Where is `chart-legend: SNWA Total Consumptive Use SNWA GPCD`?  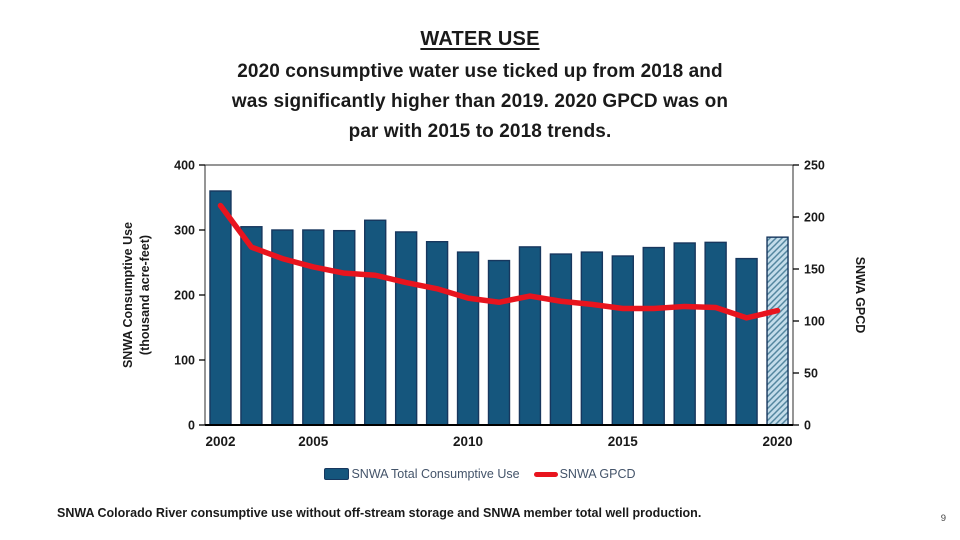
chart-legend: SNWA Total Consumptive Use SNWA GPCD is located at coordinates (480, 474).